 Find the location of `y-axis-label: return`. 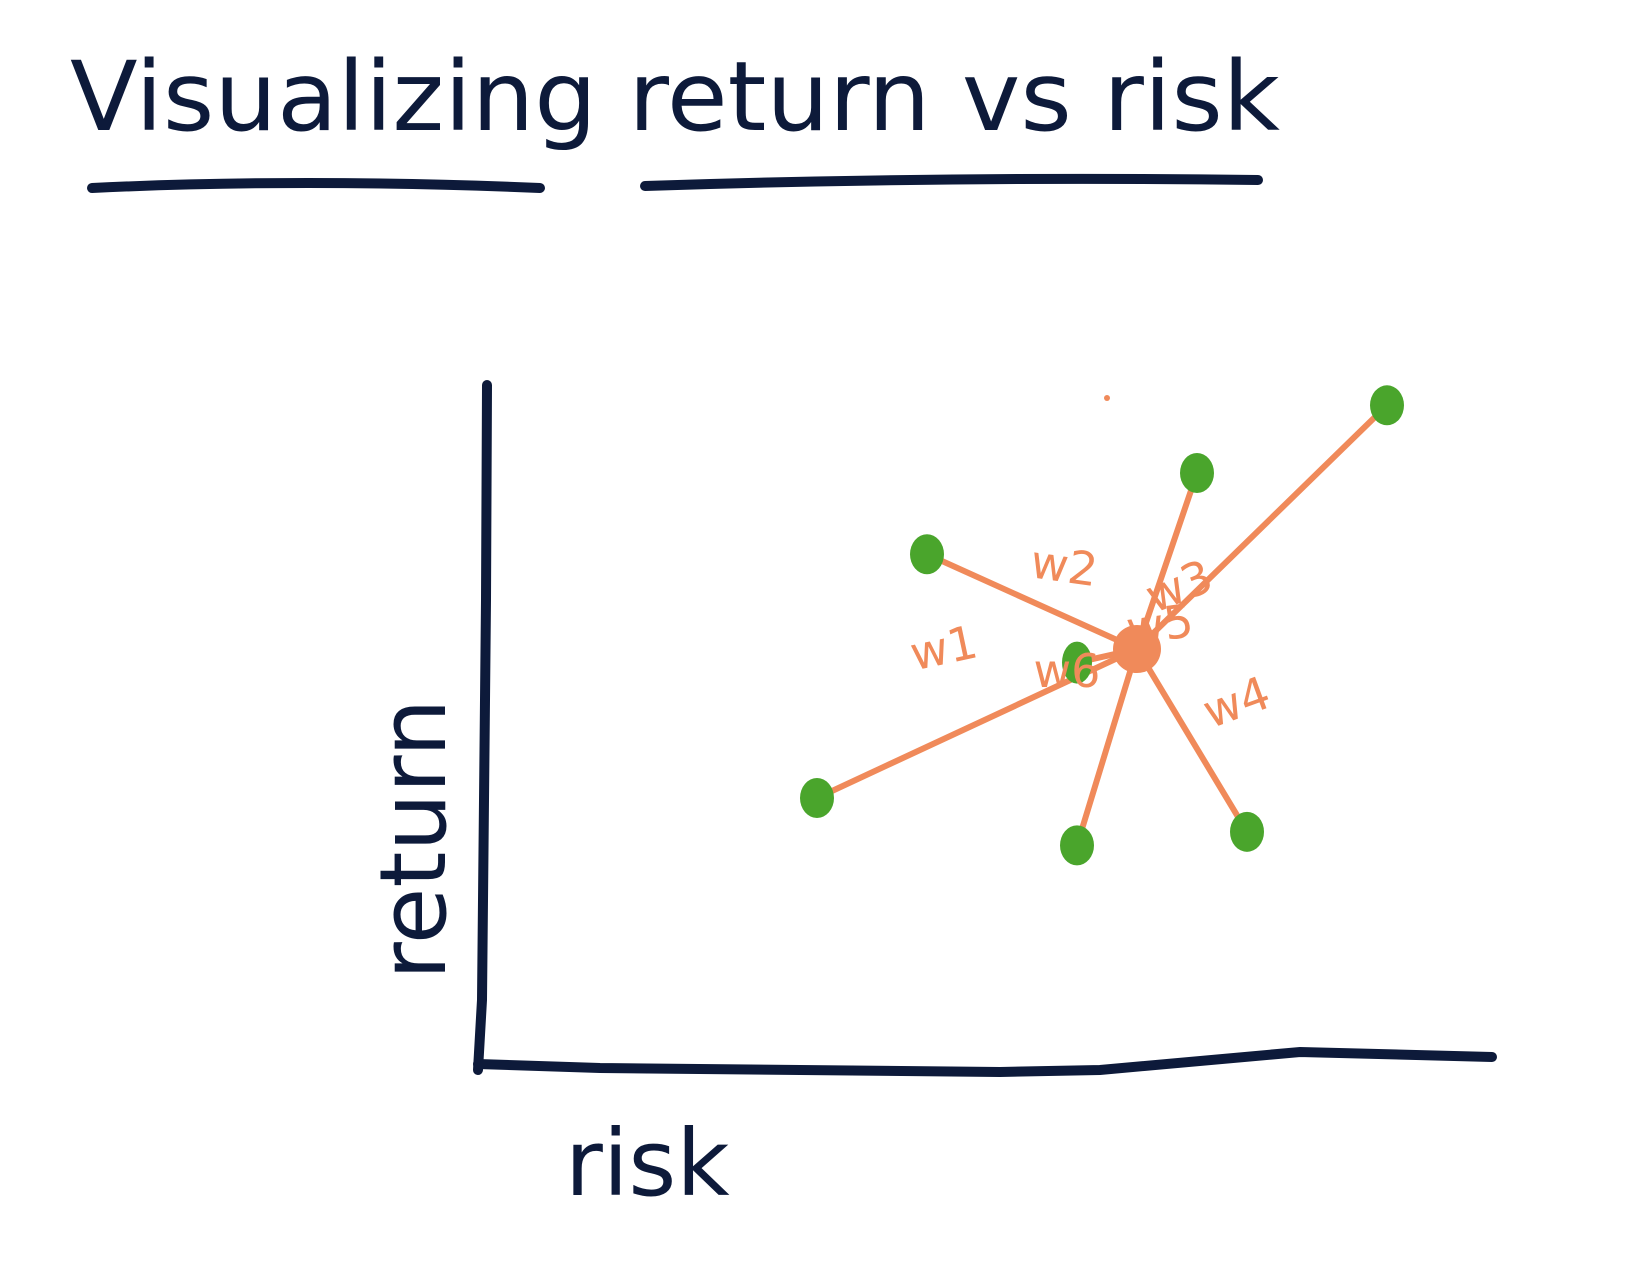

y-axis-label: return is located at coordinates (413, 839).